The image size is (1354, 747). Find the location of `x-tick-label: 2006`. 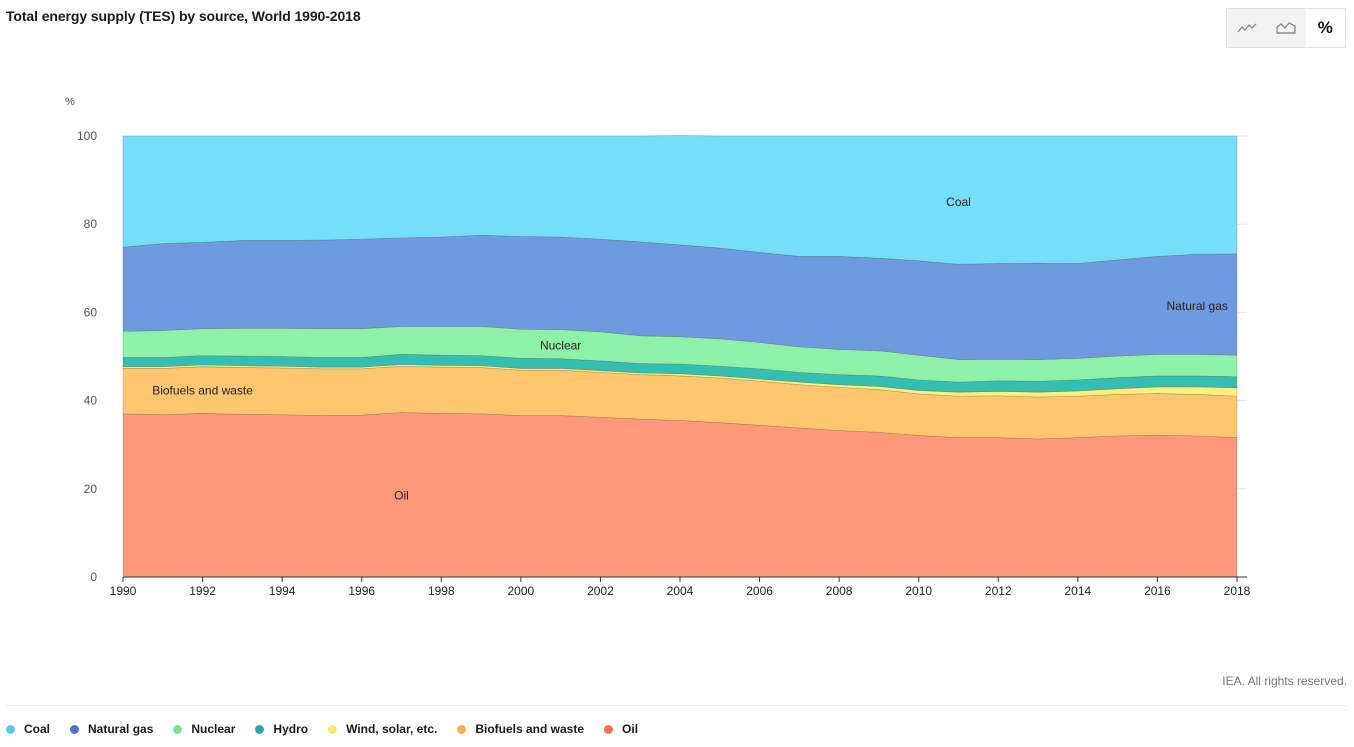

x-tick-label: 2006 is located at coordinates (759, 591).